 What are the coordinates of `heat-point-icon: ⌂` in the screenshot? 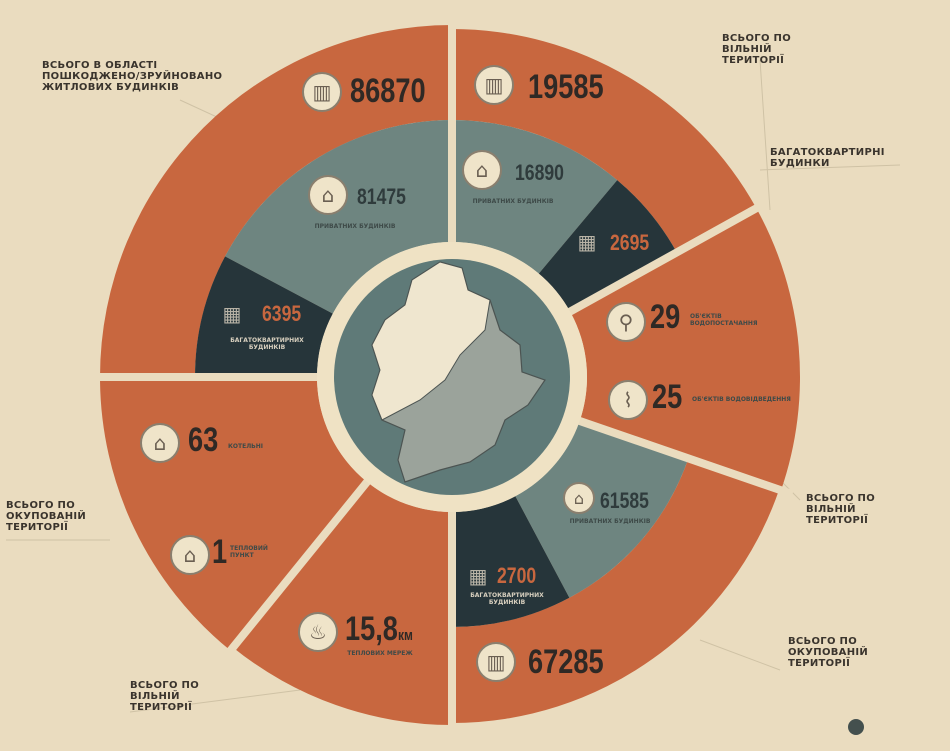 It's located at (190, 555).